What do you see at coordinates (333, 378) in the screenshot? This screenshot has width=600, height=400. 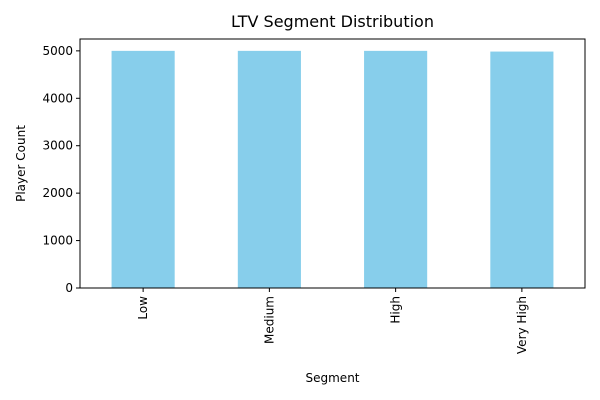 I see `x-axis-label: Segment` at bounding box center [333, 378].